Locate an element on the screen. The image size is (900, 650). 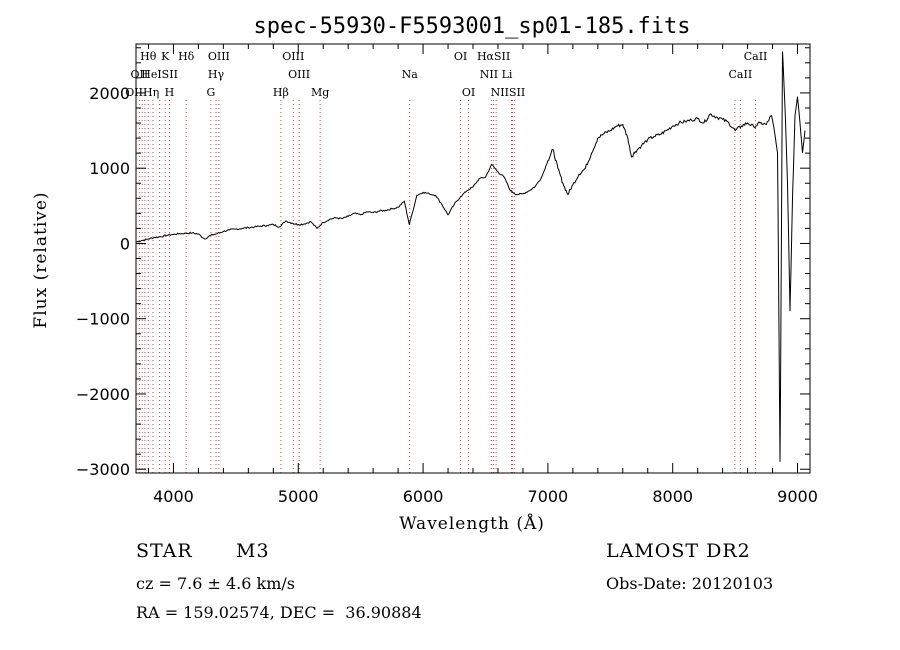
y-tick-label: 0 is located at coordinates (125, 243).